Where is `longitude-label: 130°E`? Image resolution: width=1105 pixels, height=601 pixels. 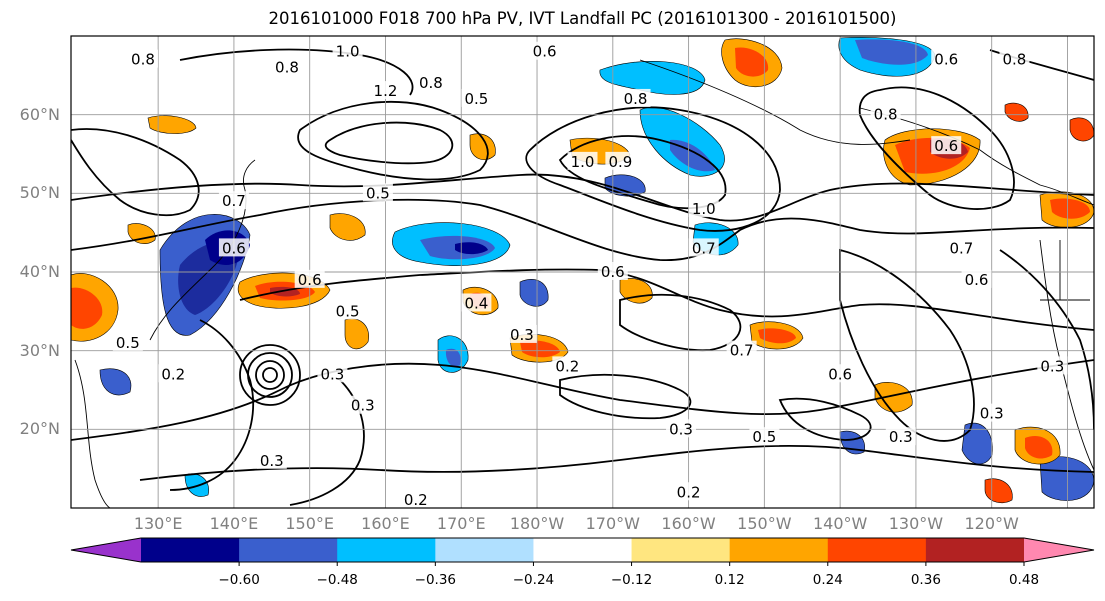
longitude-label: 130°E is located at coordinates (158, 523).